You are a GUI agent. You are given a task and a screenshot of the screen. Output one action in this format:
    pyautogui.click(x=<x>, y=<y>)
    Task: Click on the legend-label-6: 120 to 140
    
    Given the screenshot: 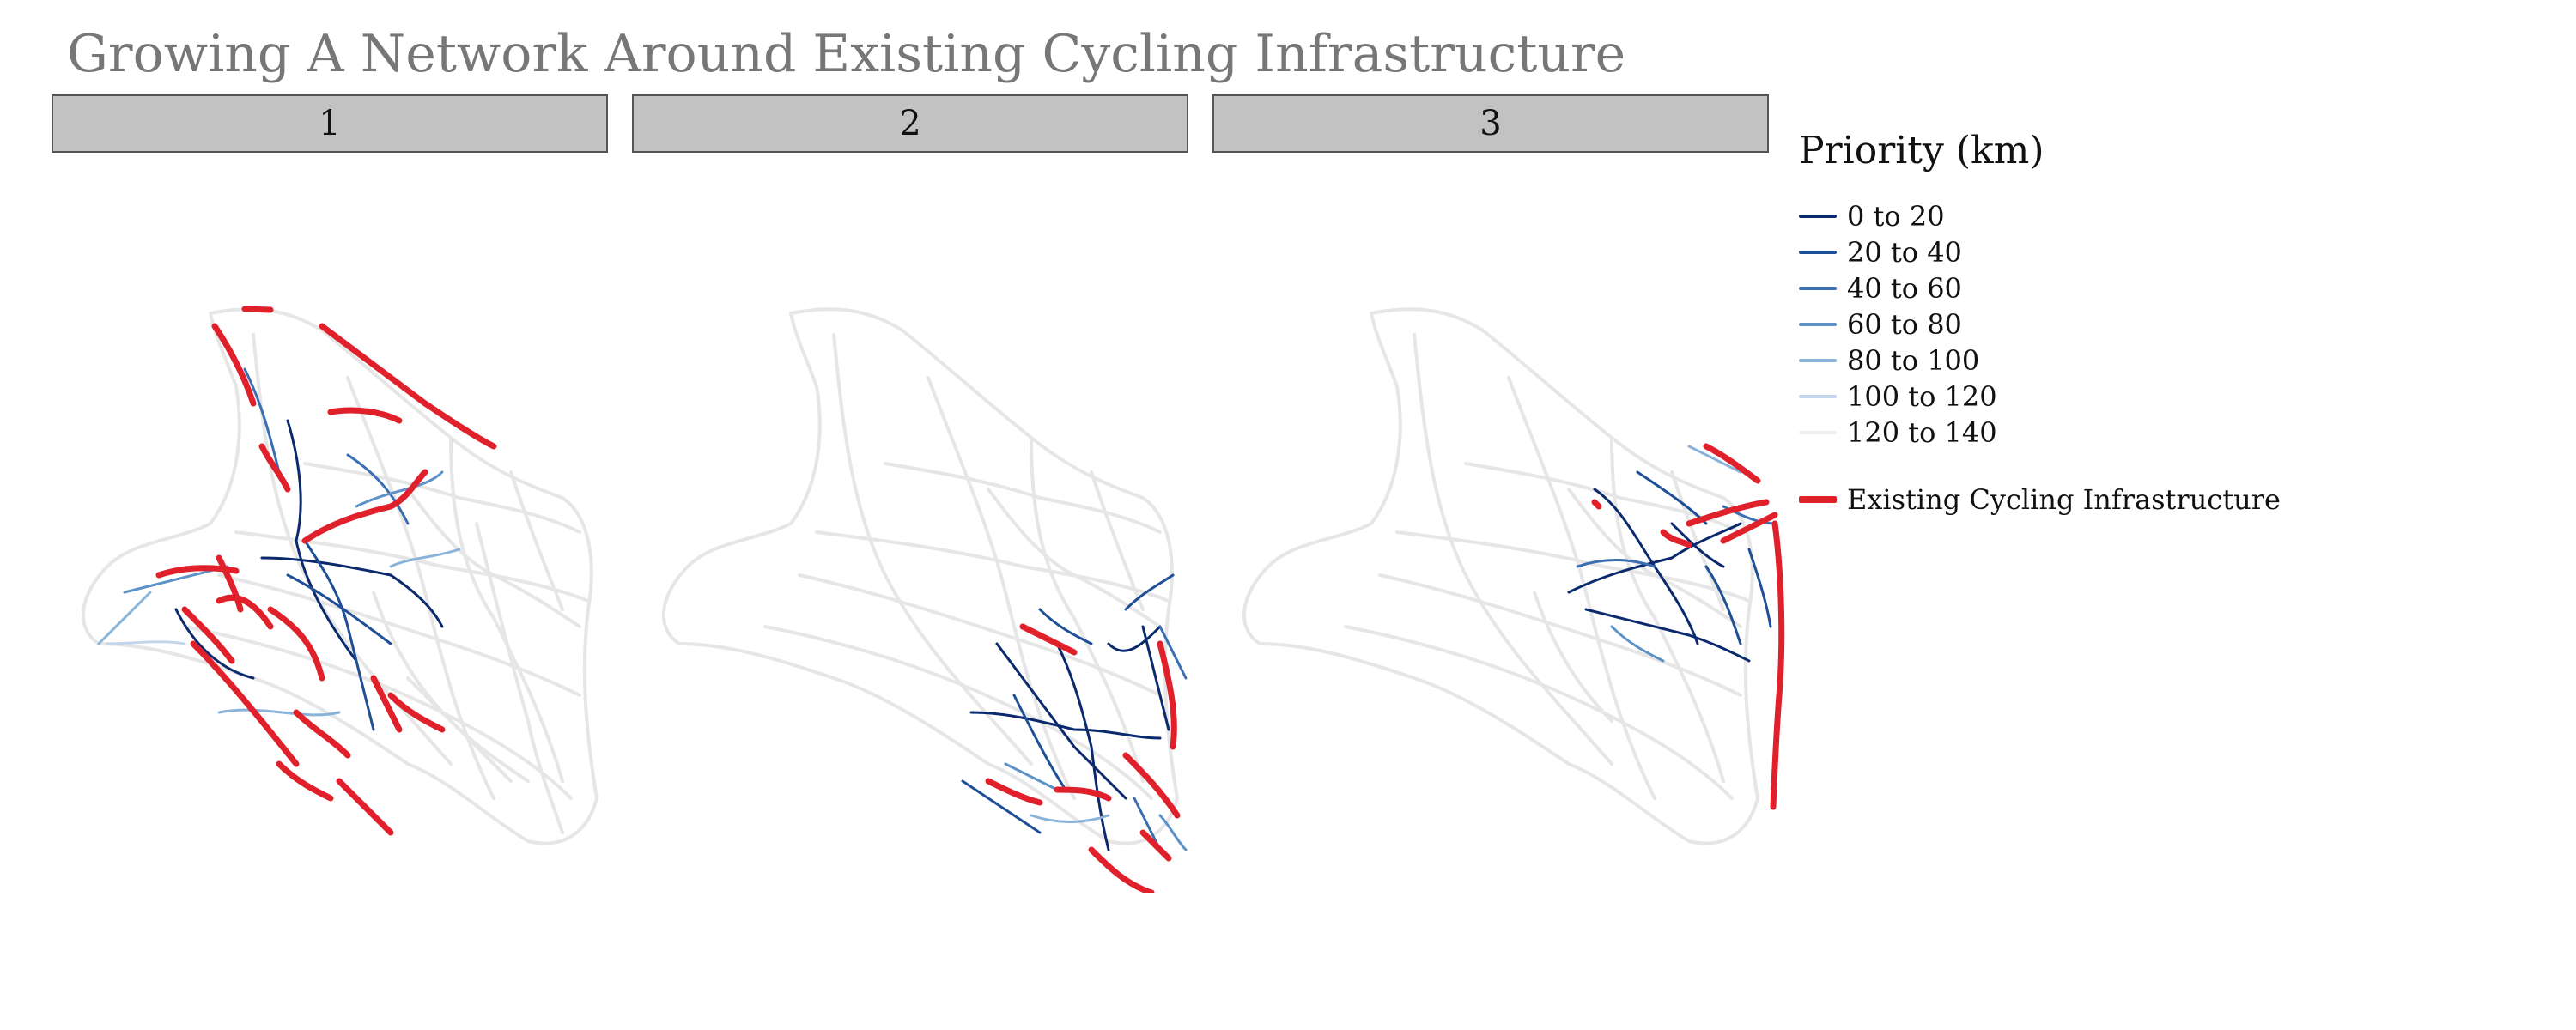 What is the action you would take?
    pyautogui.click(x=1922, y=432)
    